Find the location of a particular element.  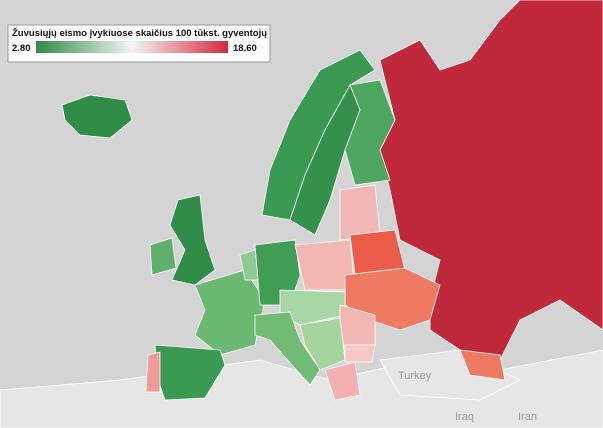

legend-max: 18.60 is located at coordinates (245, 48).